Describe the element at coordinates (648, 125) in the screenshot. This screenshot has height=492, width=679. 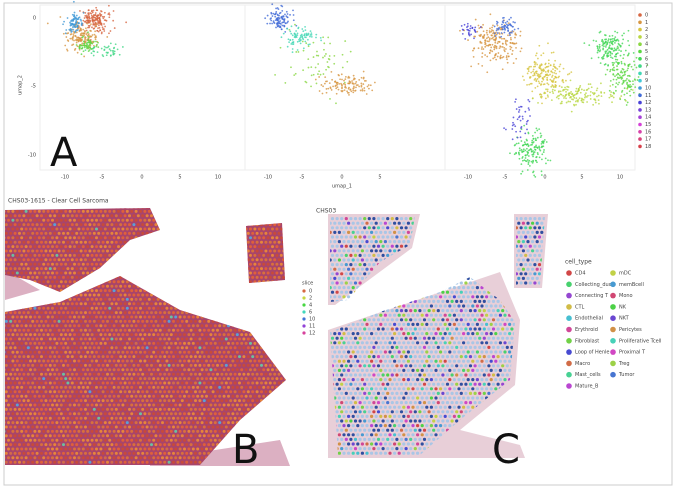
I see `legend-label: 15` at that location.